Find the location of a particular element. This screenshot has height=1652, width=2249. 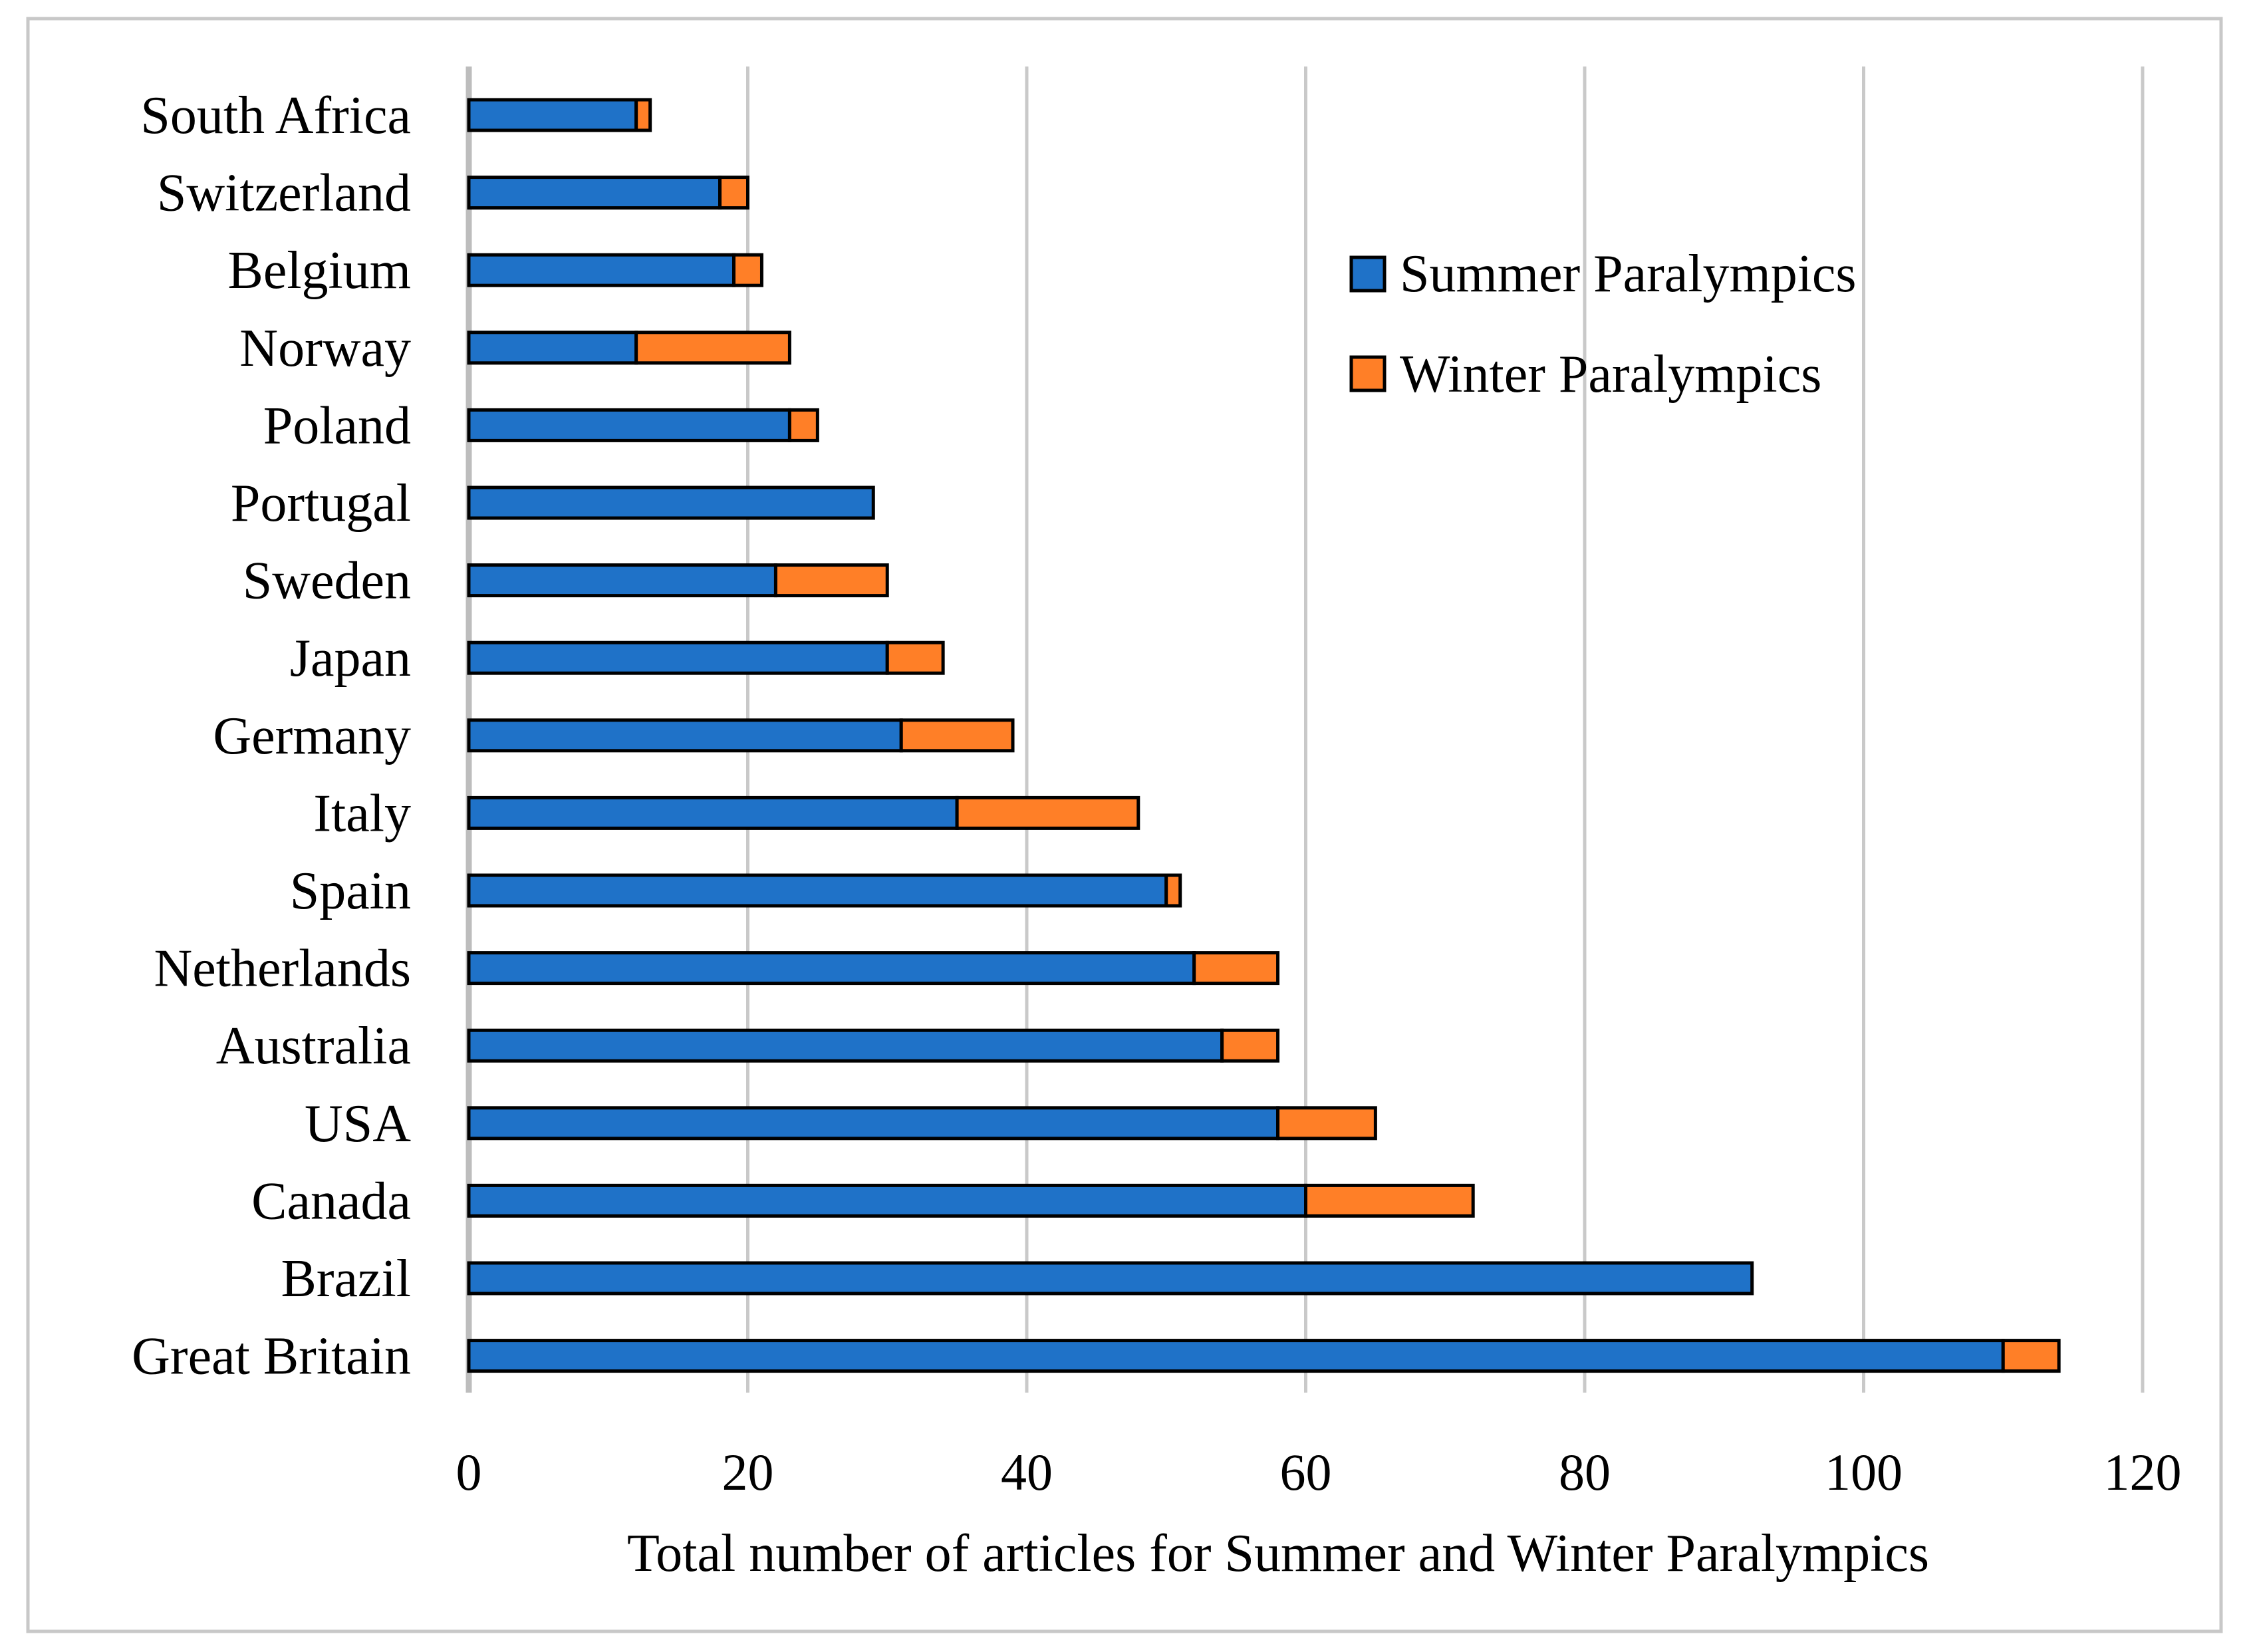

bar-summer-sweden is located at coordinates (622, 580).